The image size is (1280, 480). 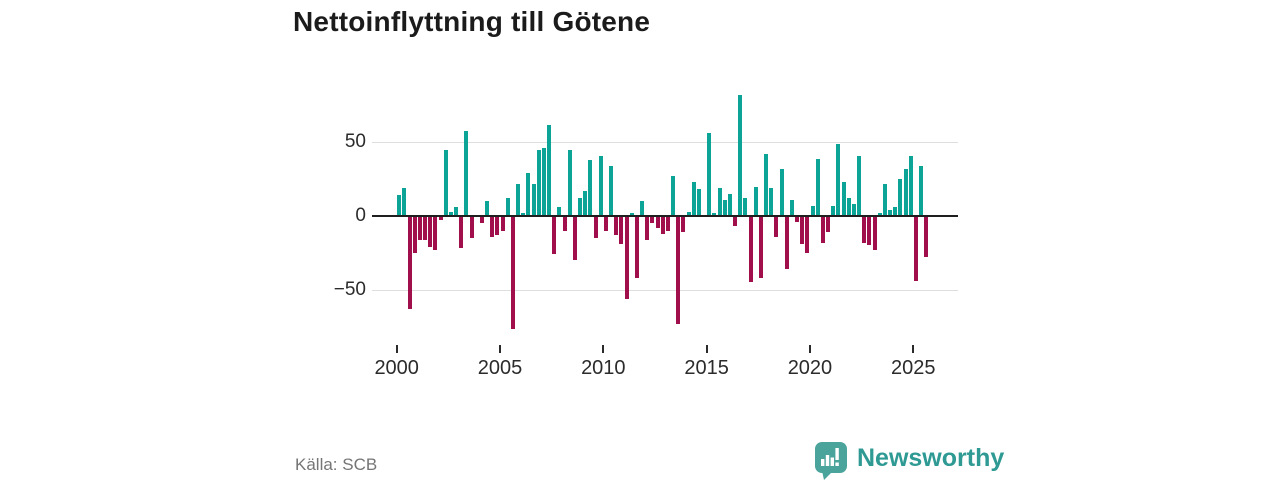 What do you see at coordinates (706, 368) in the screenshot?
I see `x-tick-label: 2015` at bounding box center [706, 368].